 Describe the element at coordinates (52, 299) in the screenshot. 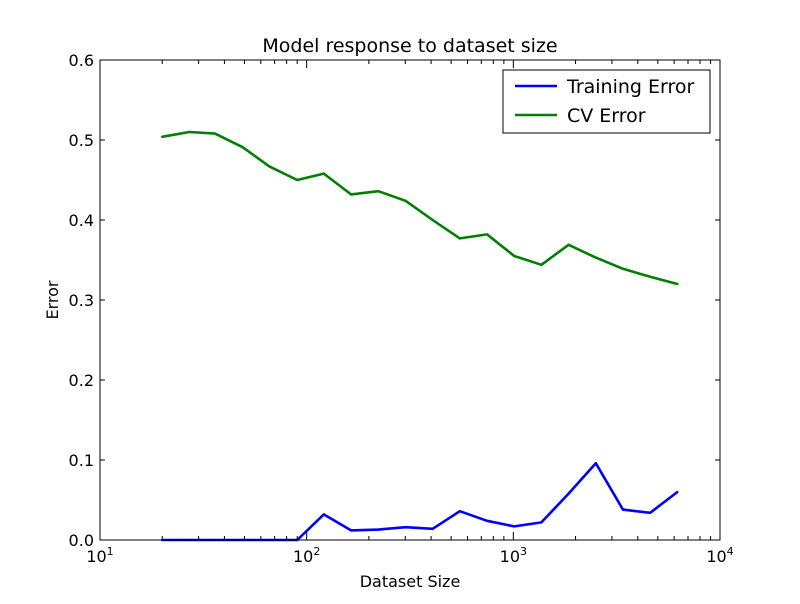

I see `y-axis-label: Error` at that location.